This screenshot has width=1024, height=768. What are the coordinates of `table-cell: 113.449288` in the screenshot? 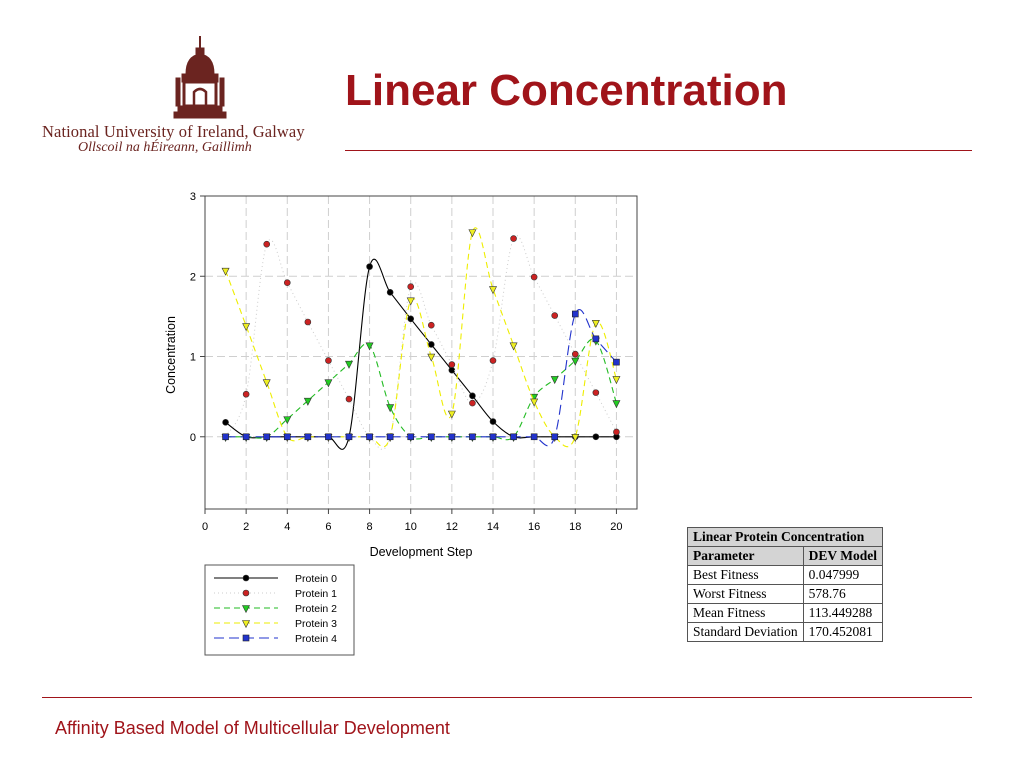 It's located at (843, 613).